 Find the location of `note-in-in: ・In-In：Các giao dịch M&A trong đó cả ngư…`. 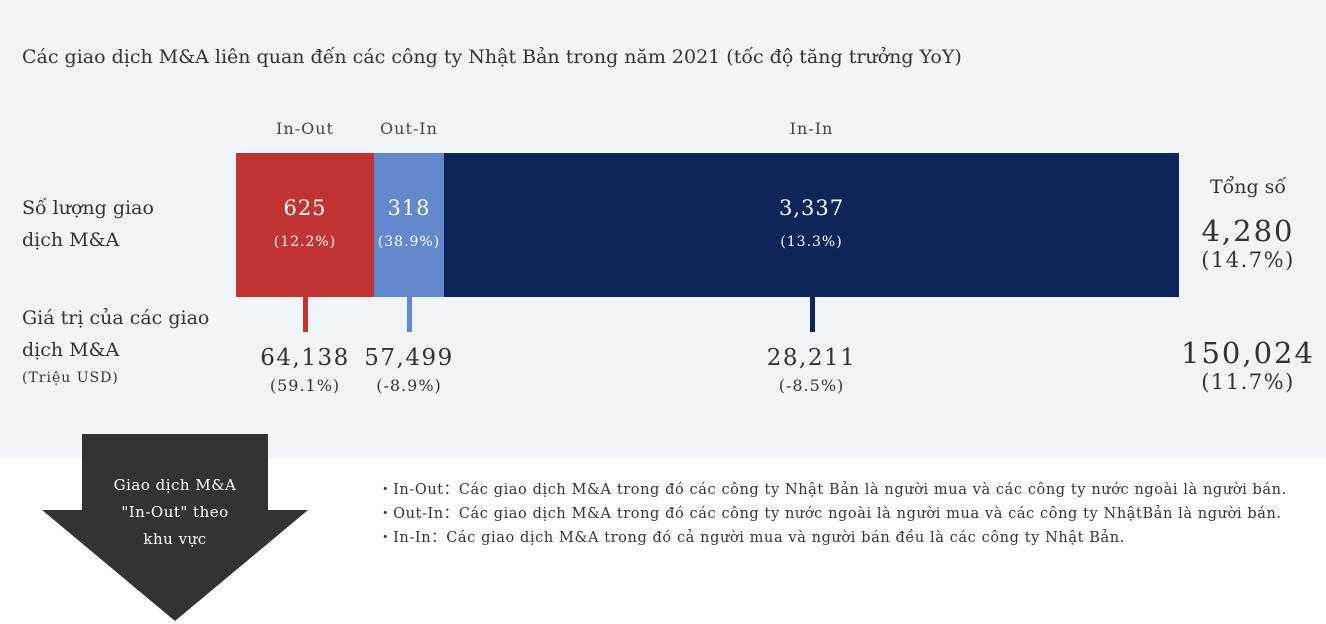

note-in-in: ・In-In：Các giao dịch M&A trong đó cả ngư… is located at coordinates (751, 538).